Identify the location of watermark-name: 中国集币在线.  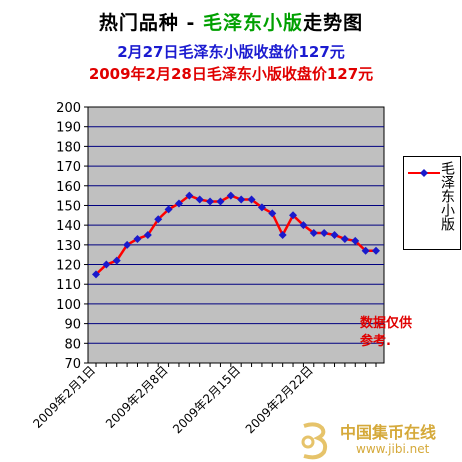
(388, 432).